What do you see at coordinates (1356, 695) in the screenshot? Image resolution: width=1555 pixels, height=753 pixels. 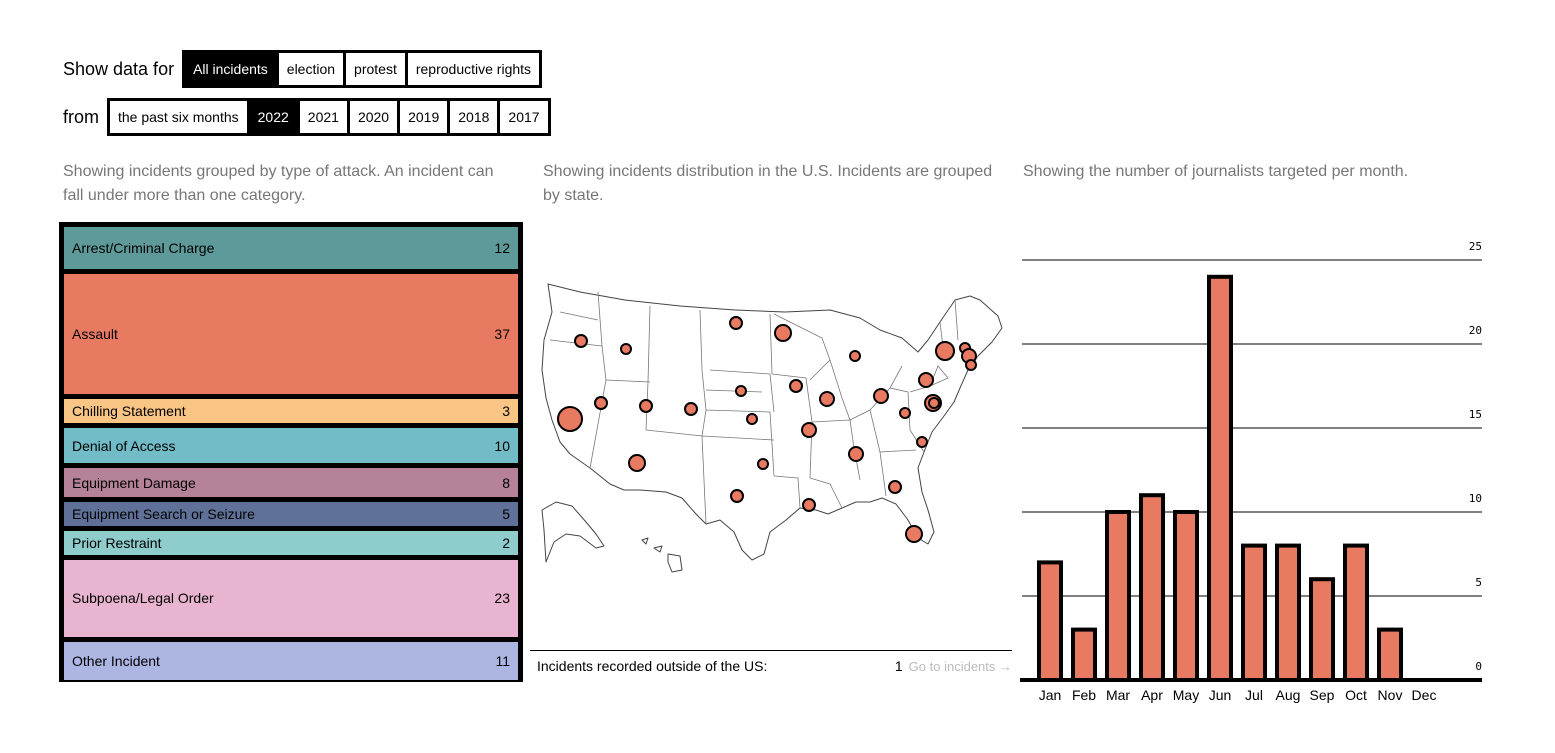 I see `x-tick-label: Oct` at bounding box center [1356, 695].